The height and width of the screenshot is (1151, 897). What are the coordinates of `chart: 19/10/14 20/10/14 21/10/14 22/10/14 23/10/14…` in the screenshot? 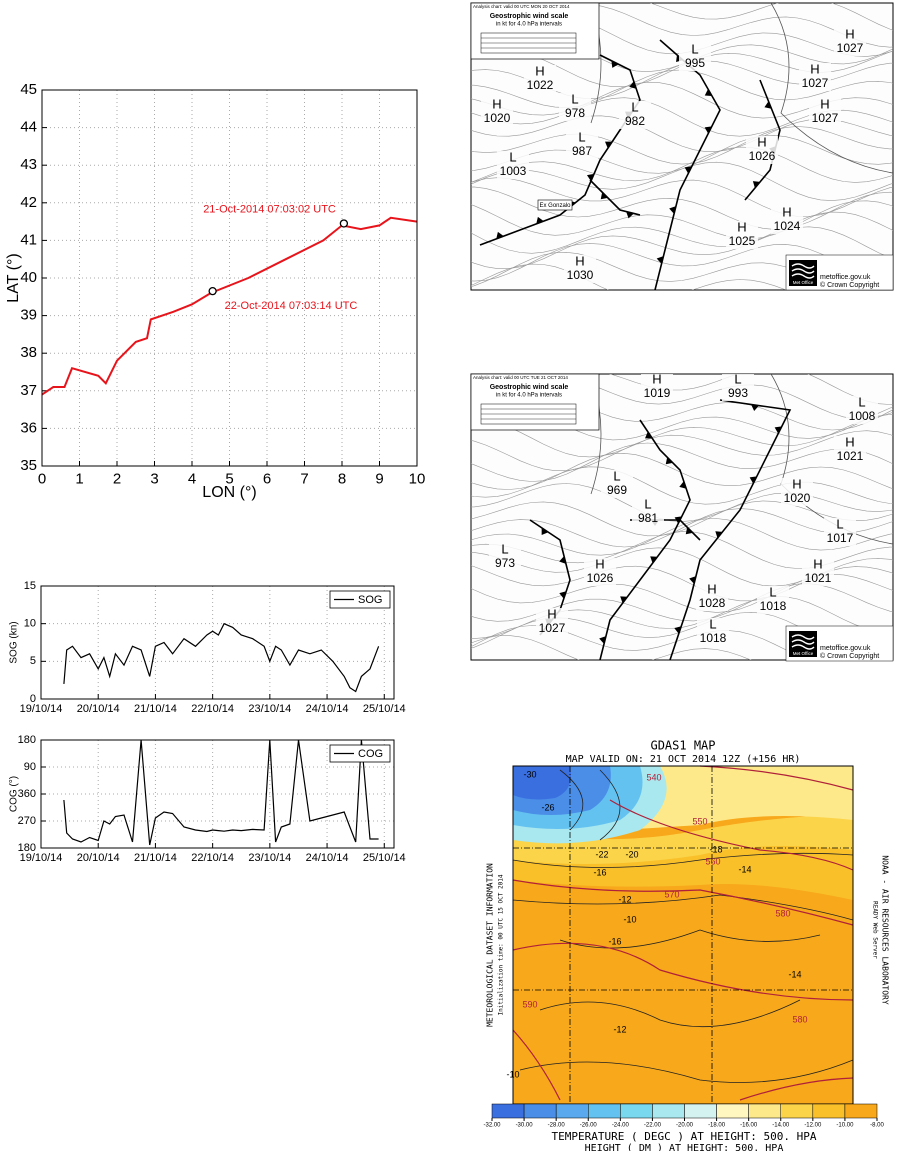 It's located at (207, 799).